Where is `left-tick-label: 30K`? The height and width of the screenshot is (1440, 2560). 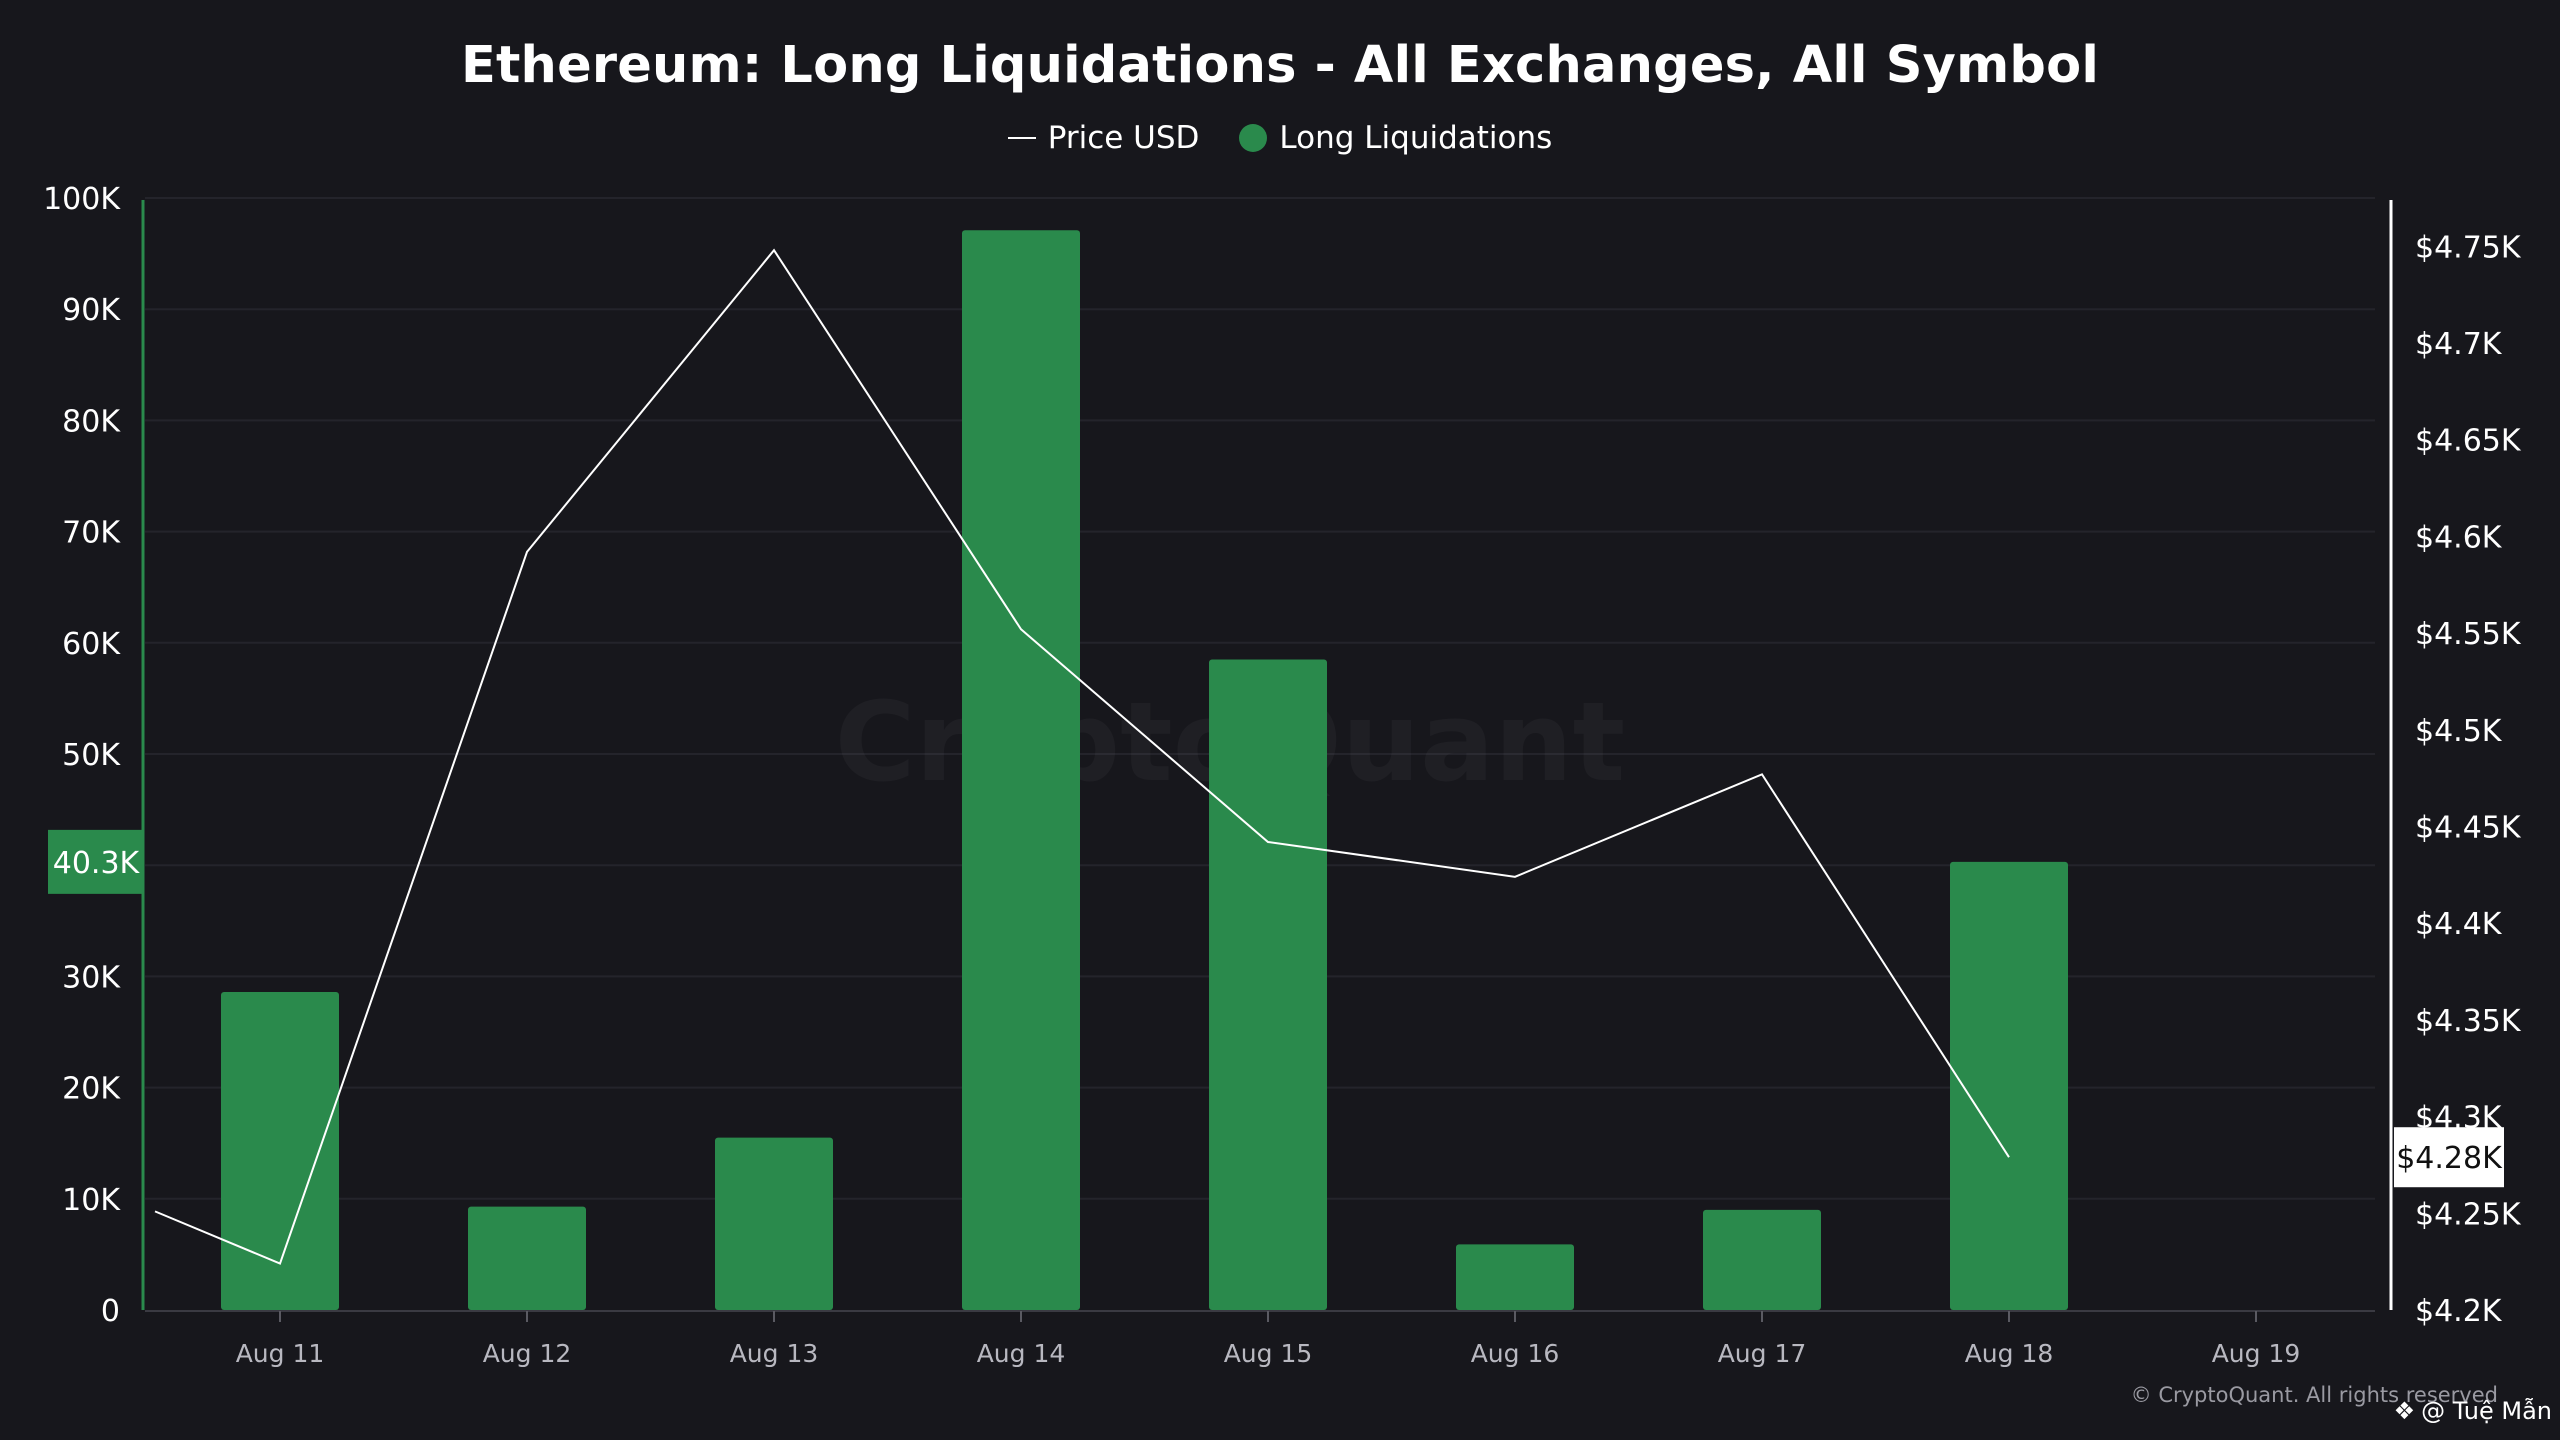 left-tick-label: 30K is located at coordinates (91, 977).